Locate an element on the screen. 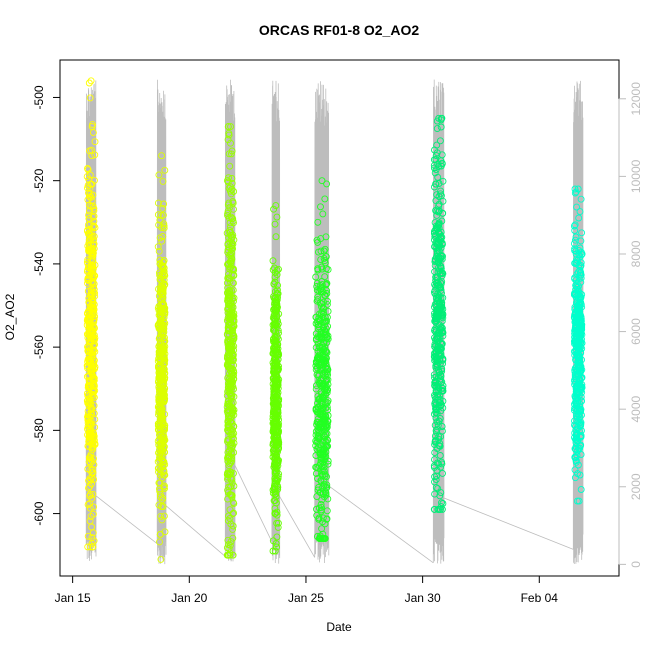 The image size is (650, 650). x-tick-label: Feb 04 is located at coordinates (540, 598).